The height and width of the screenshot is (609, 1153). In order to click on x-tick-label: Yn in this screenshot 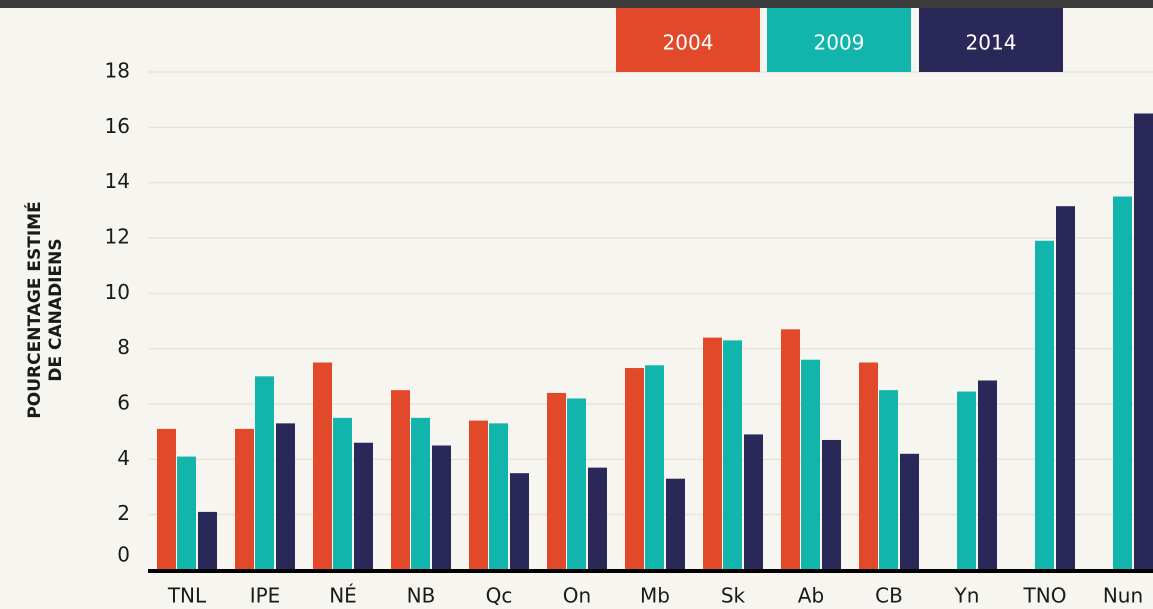, I will do `click(967, 596)`.